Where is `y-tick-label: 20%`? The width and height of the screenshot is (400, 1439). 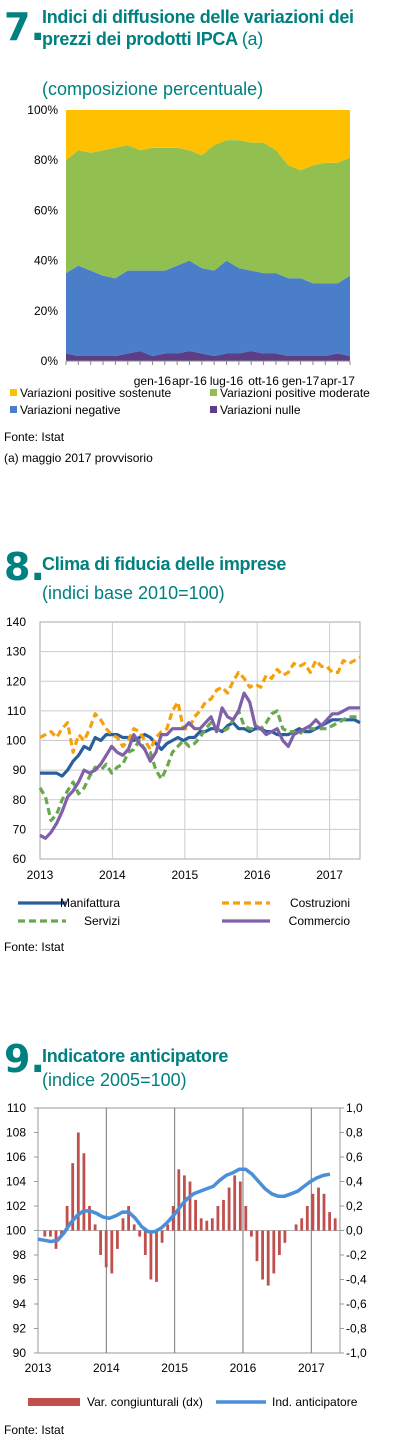
y-tick-label: 20% is located at coordinates (46, 311).